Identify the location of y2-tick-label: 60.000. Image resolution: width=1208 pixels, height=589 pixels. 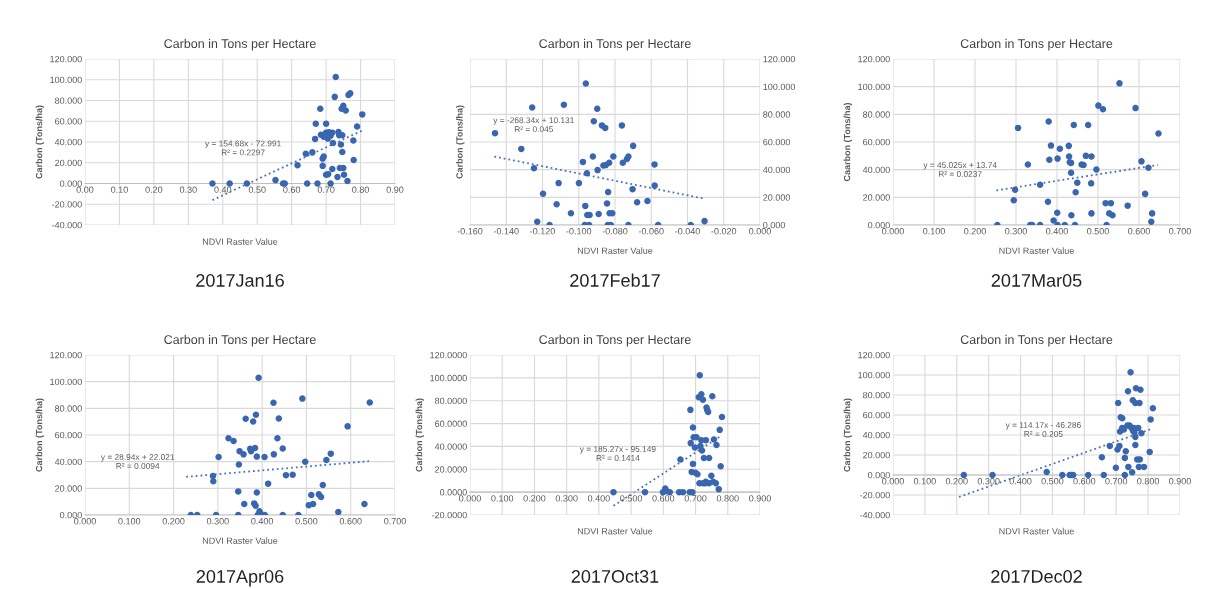
(777, 142).